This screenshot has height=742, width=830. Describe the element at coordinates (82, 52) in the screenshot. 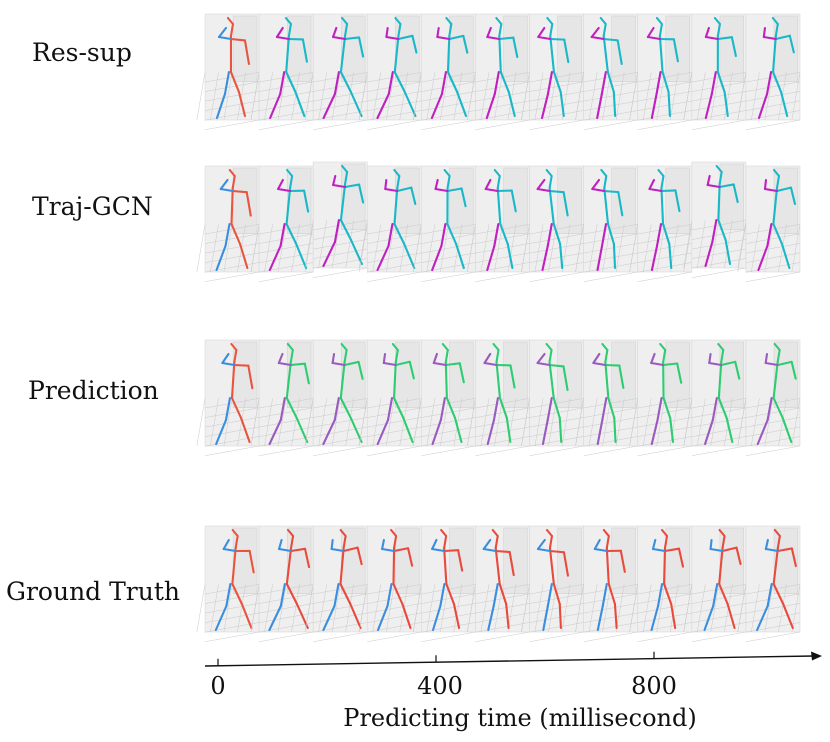

I see `row-label-res-sup: Res-sup` at that location.